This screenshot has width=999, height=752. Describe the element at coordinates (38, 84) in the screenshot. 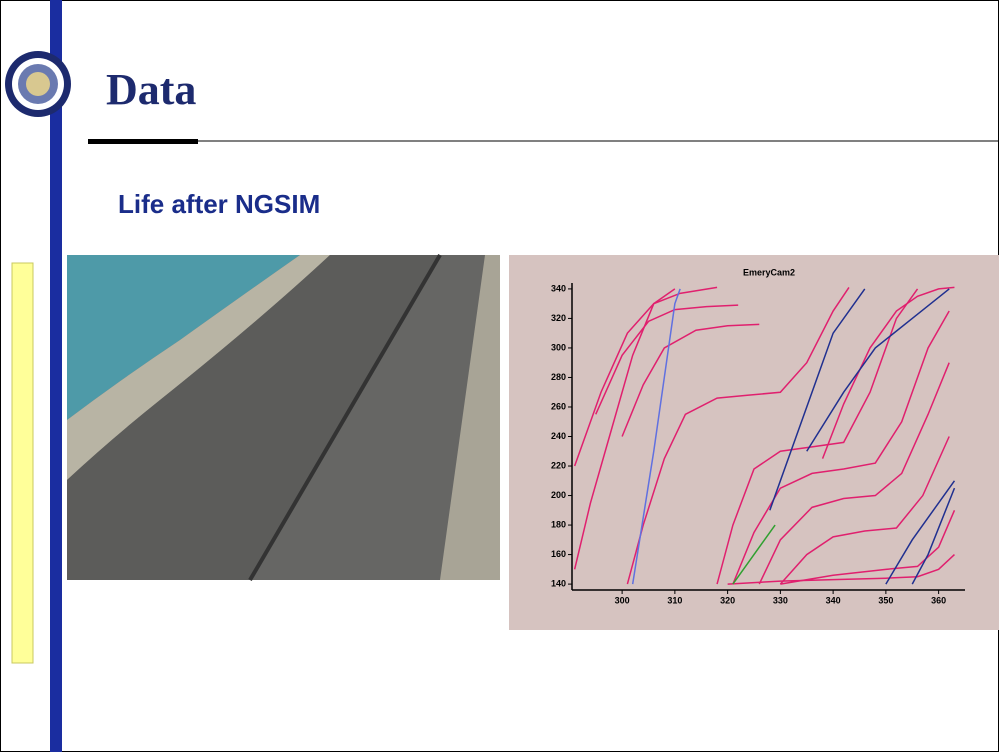

I see `logo` at that location.